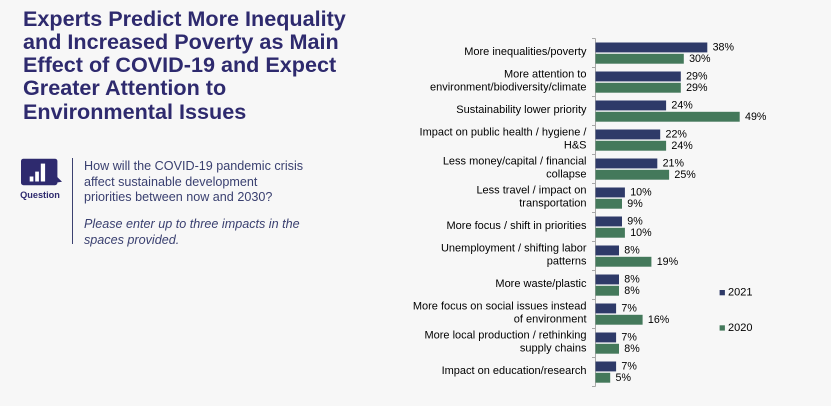  What do you see at coordinates (541, 284) in the screenshot?
I see `svg-text: More waste/plastic` at bounding box center [541, 284].